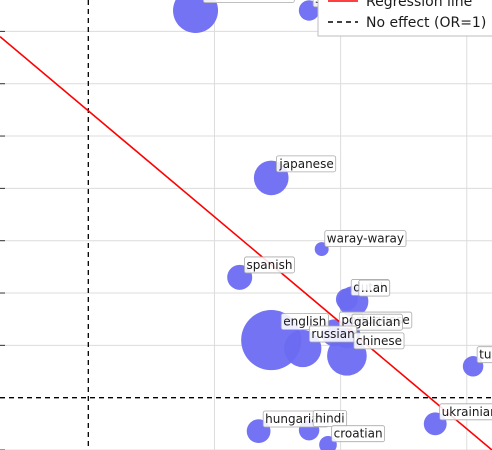  I want to click on point-label-text: …an, so click(374, 288).